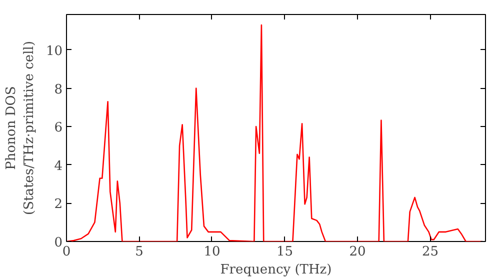 The image size is (500, 280). Describe the element at coordinates (357, 252) in the screenshot. I see `x-tick-label: 20` at that location.